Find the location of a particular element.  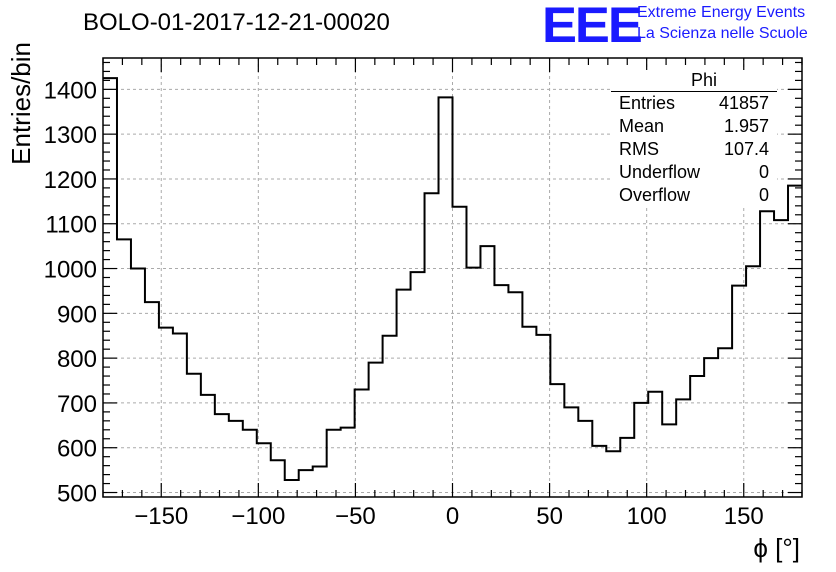

x-tick-label: 150 is located at coordinates (744, 516).